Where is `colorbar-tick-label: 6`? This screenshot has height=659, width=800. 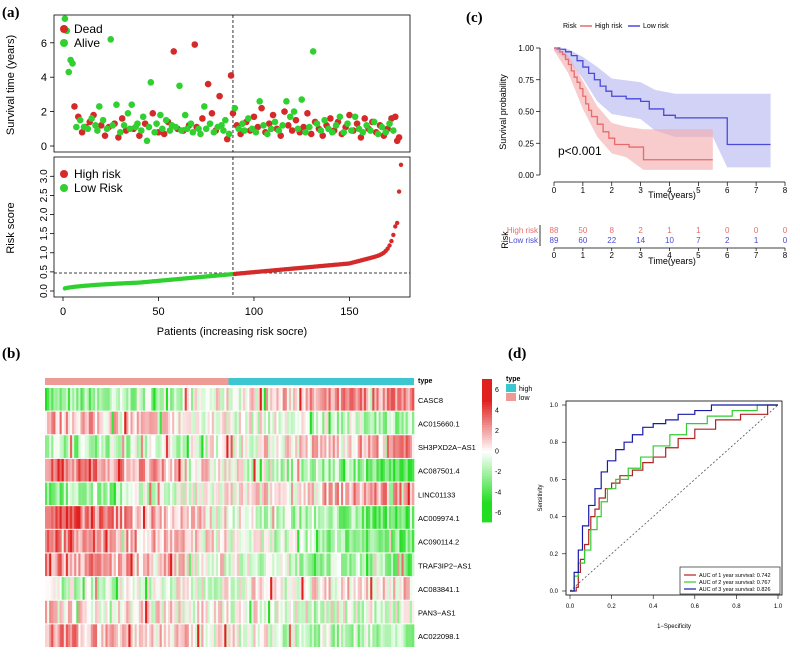 colorbar-tick-label: 6 is located at coordinates (497, 390).